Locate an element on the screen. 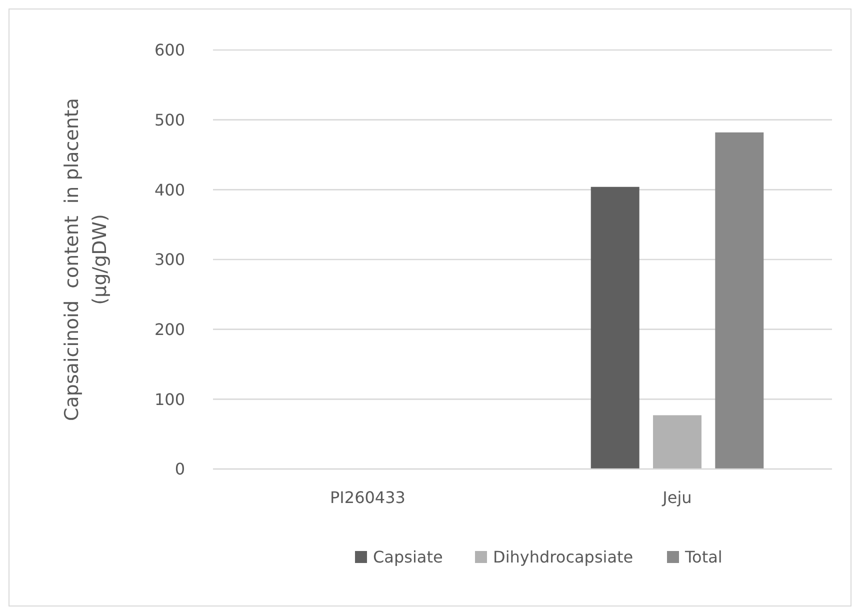  y-tick-label: 500 is located at coordinates (169, 120).